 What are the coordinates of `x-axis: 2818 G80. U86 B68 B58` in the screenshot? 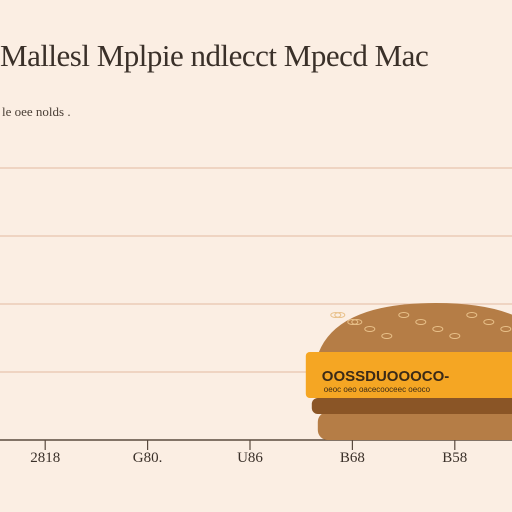 It's located at (256, 452).